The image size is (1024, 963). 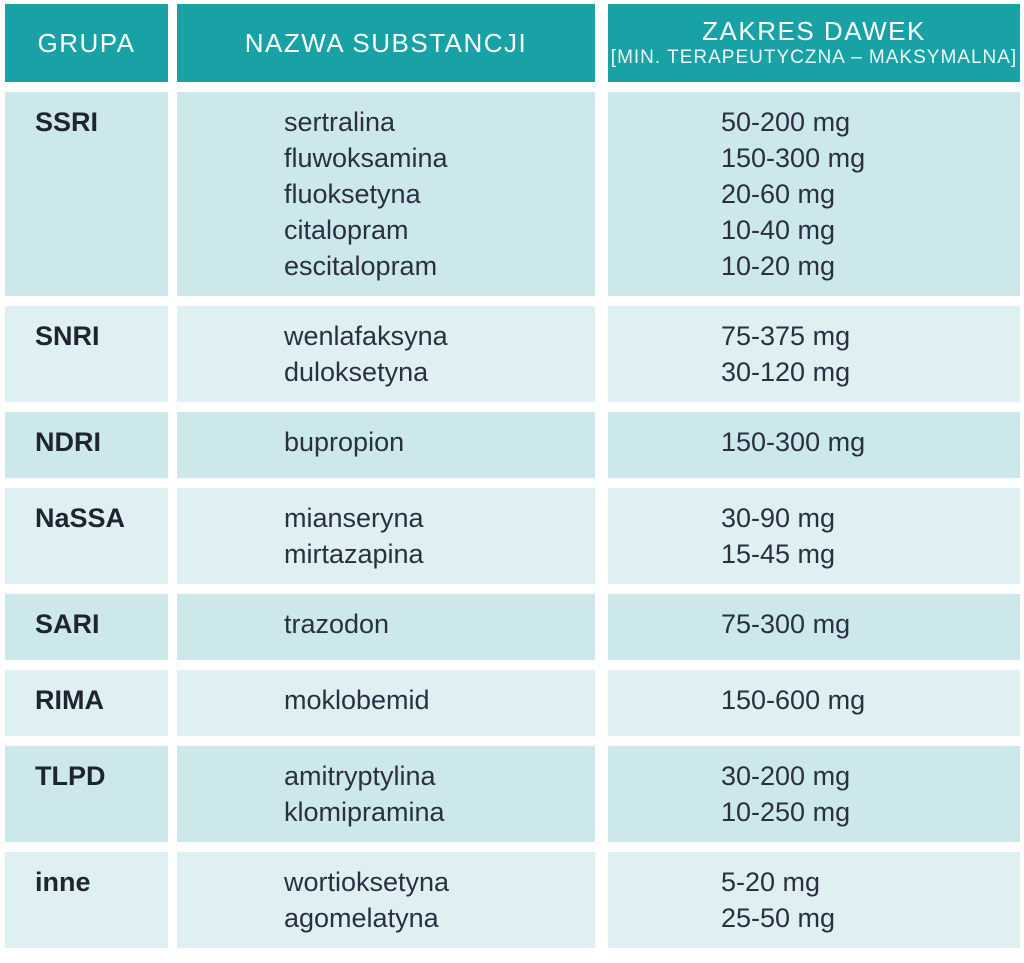 I want to click on substance-name: trazodon, so click(x=337, y=624).